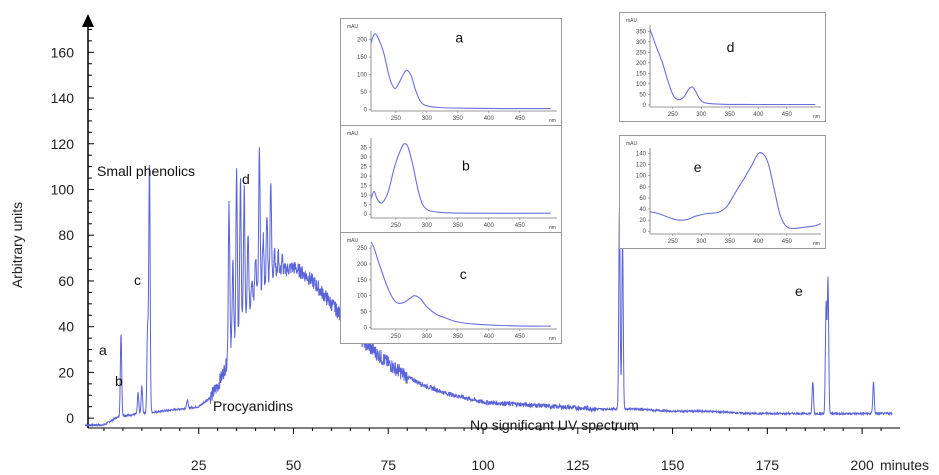 This screenshot has width=939, height=475. I want to click on y-tick-label: 0, so click(70, 418).